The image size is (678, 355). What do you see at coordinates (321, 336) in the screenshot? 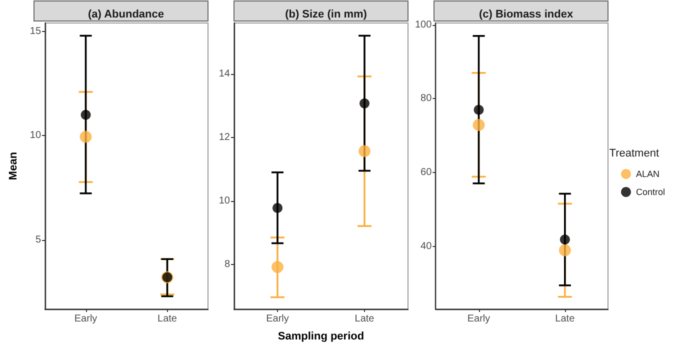
I see `x-axis-title: Sampling period` at bounding box center [321, 336].